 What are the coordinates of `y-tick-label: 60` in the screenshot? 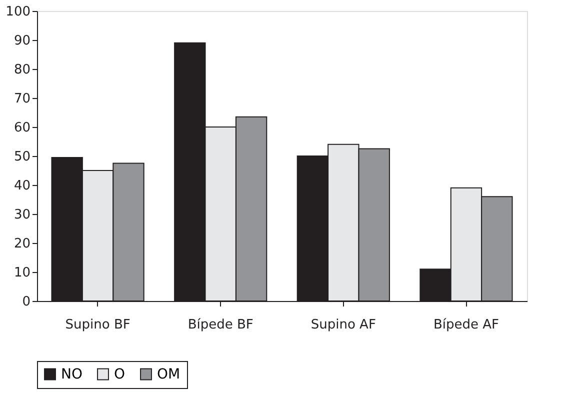 It's located at (22, 128).